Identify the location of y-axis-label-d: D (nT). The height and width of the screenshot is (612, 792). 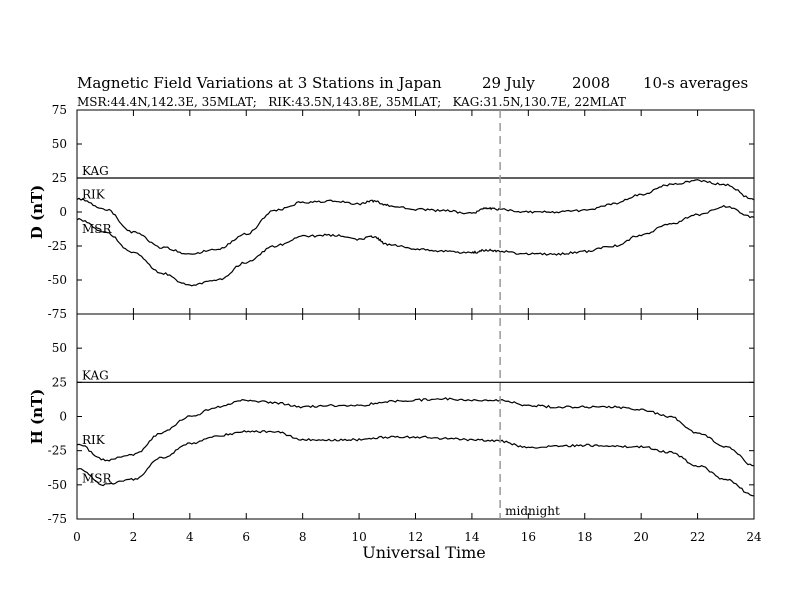
(37, 212).